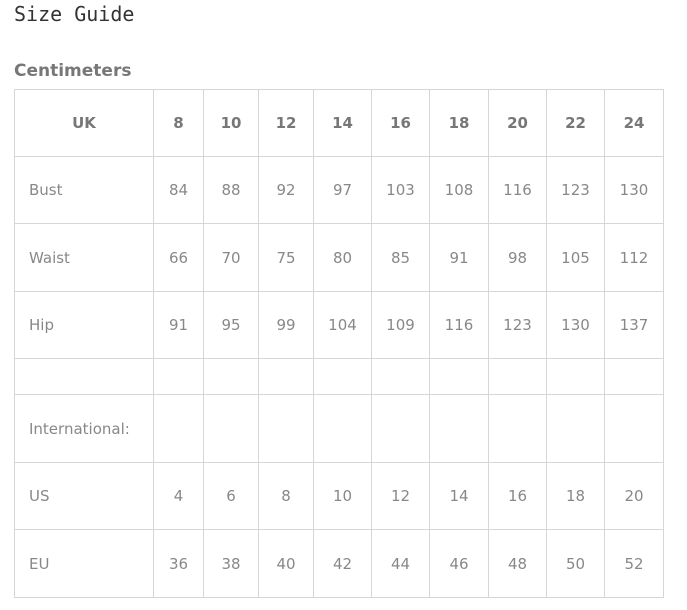 This screenshot has height=610, width=687. I want to click on table-cell: 104, so click(342, 325).